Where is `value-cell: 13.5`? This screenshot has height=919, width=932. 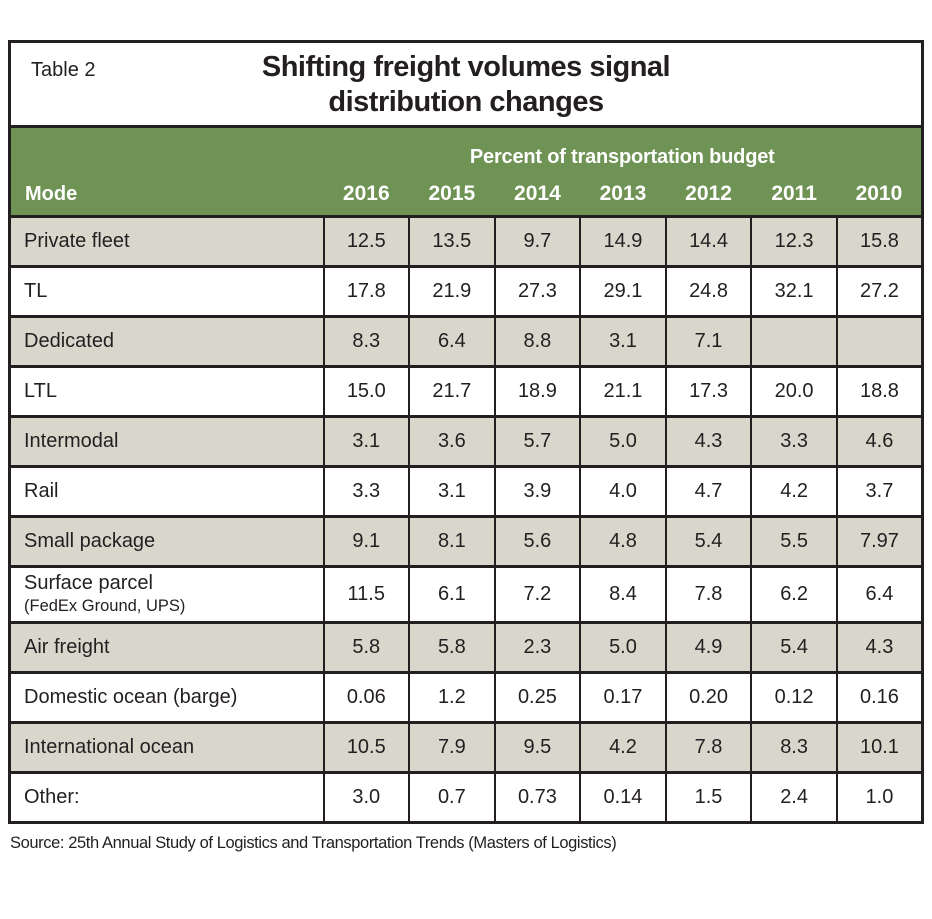 value-cell: 13.5 is located at coordinates (452, 241).